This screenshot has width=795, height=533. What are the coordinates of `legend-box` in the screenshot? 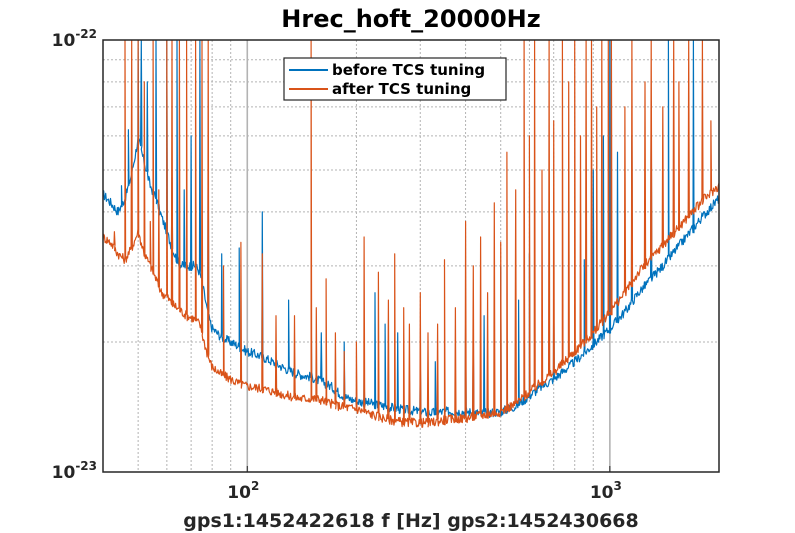 It's located at (395, 79).